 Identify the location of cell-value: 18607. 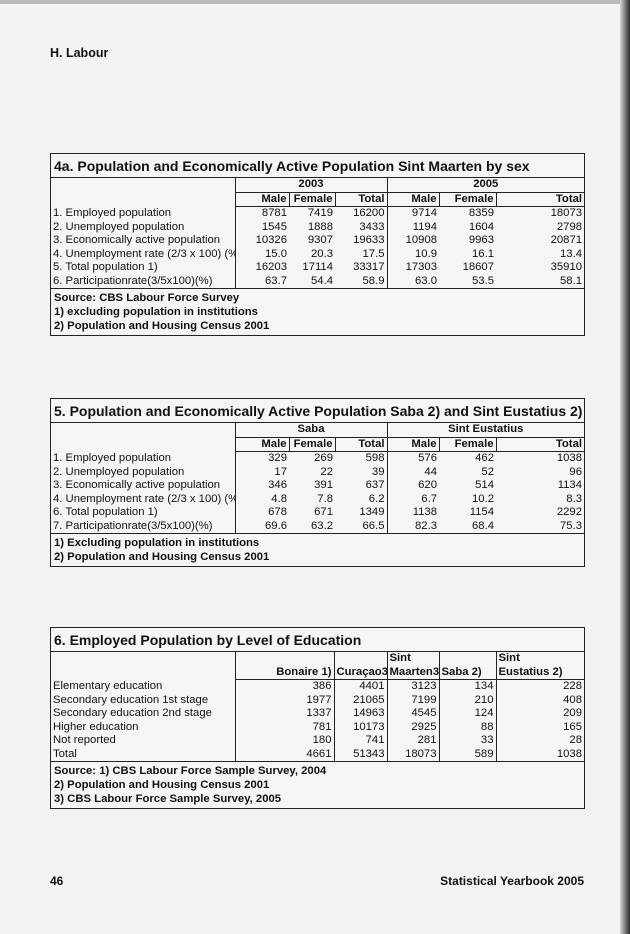
(478, 267).